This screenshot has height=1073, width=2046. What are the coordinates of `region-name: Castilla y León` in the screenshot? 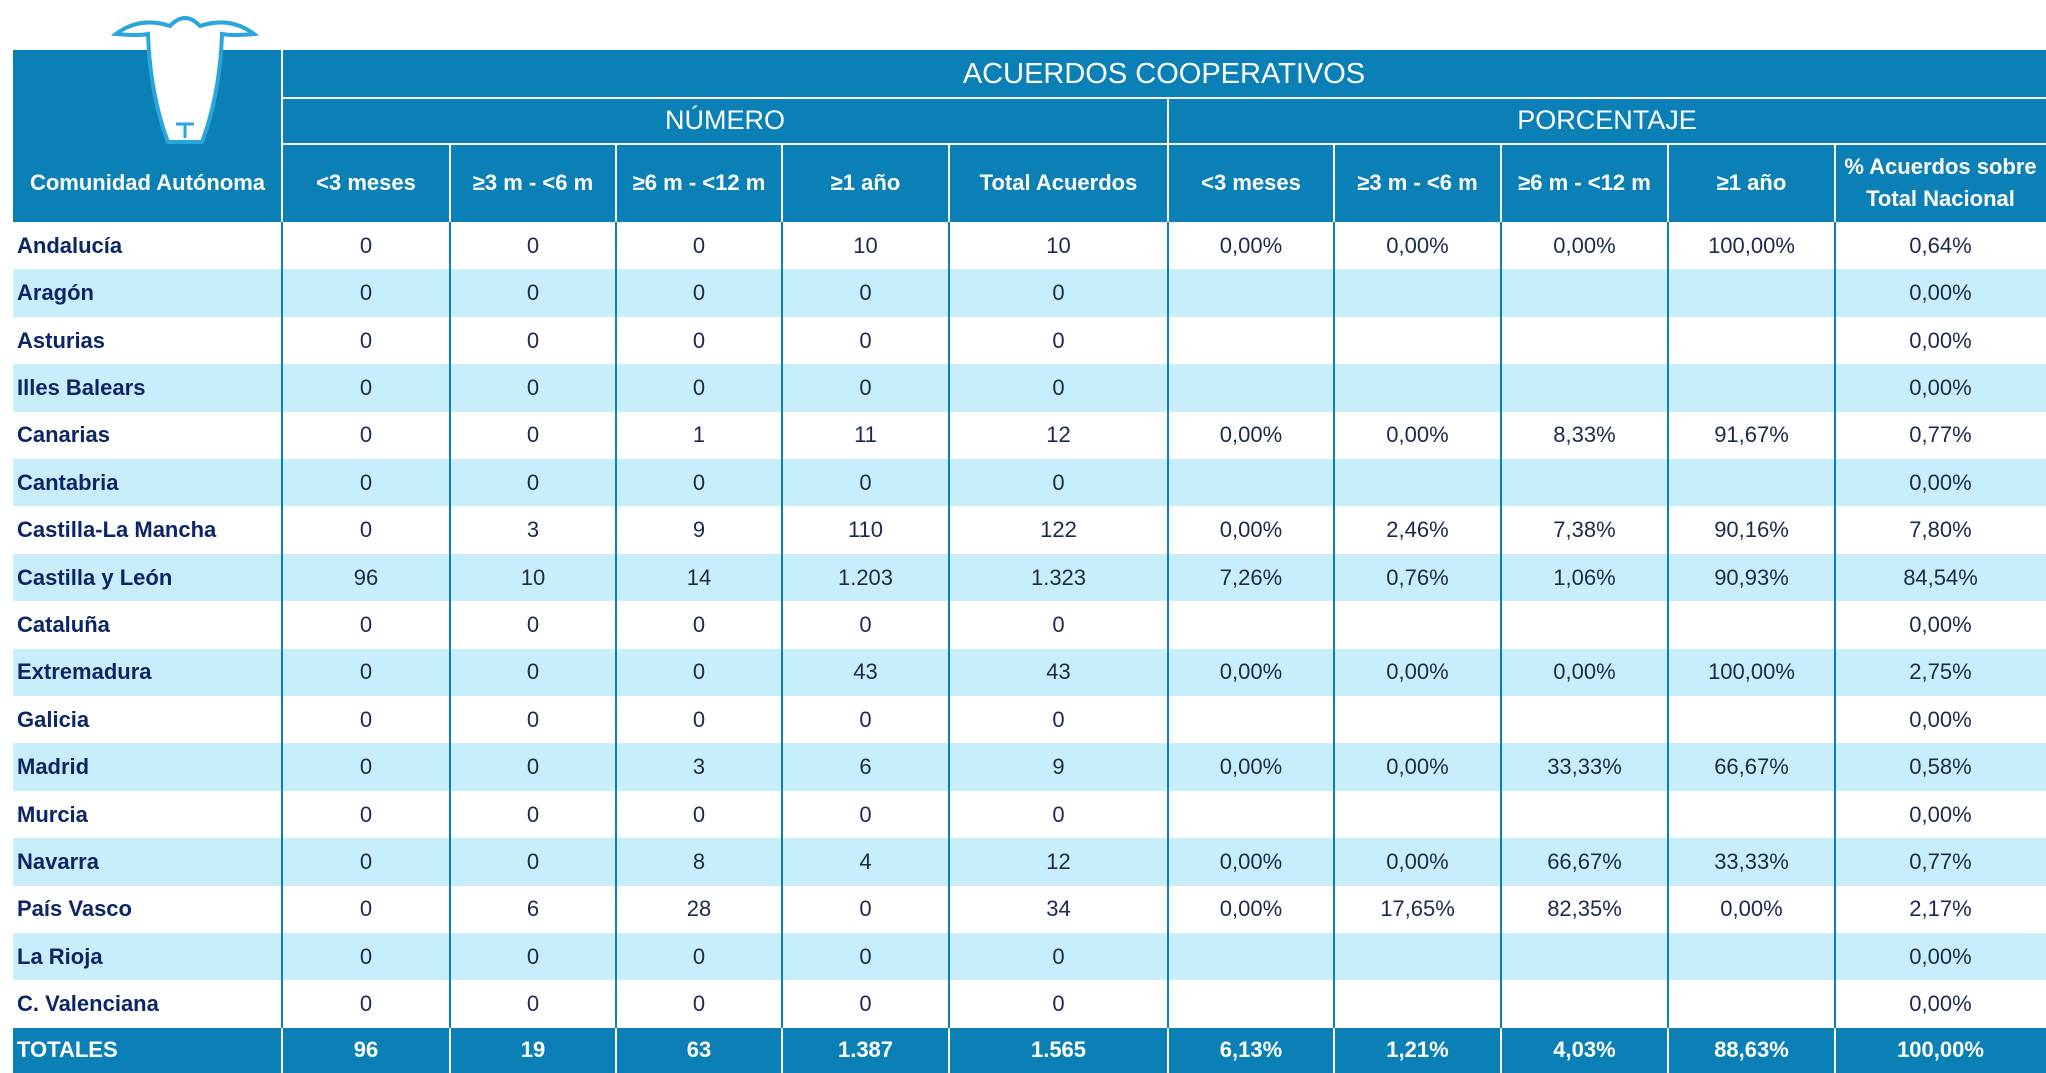 It's located at (147, 577).